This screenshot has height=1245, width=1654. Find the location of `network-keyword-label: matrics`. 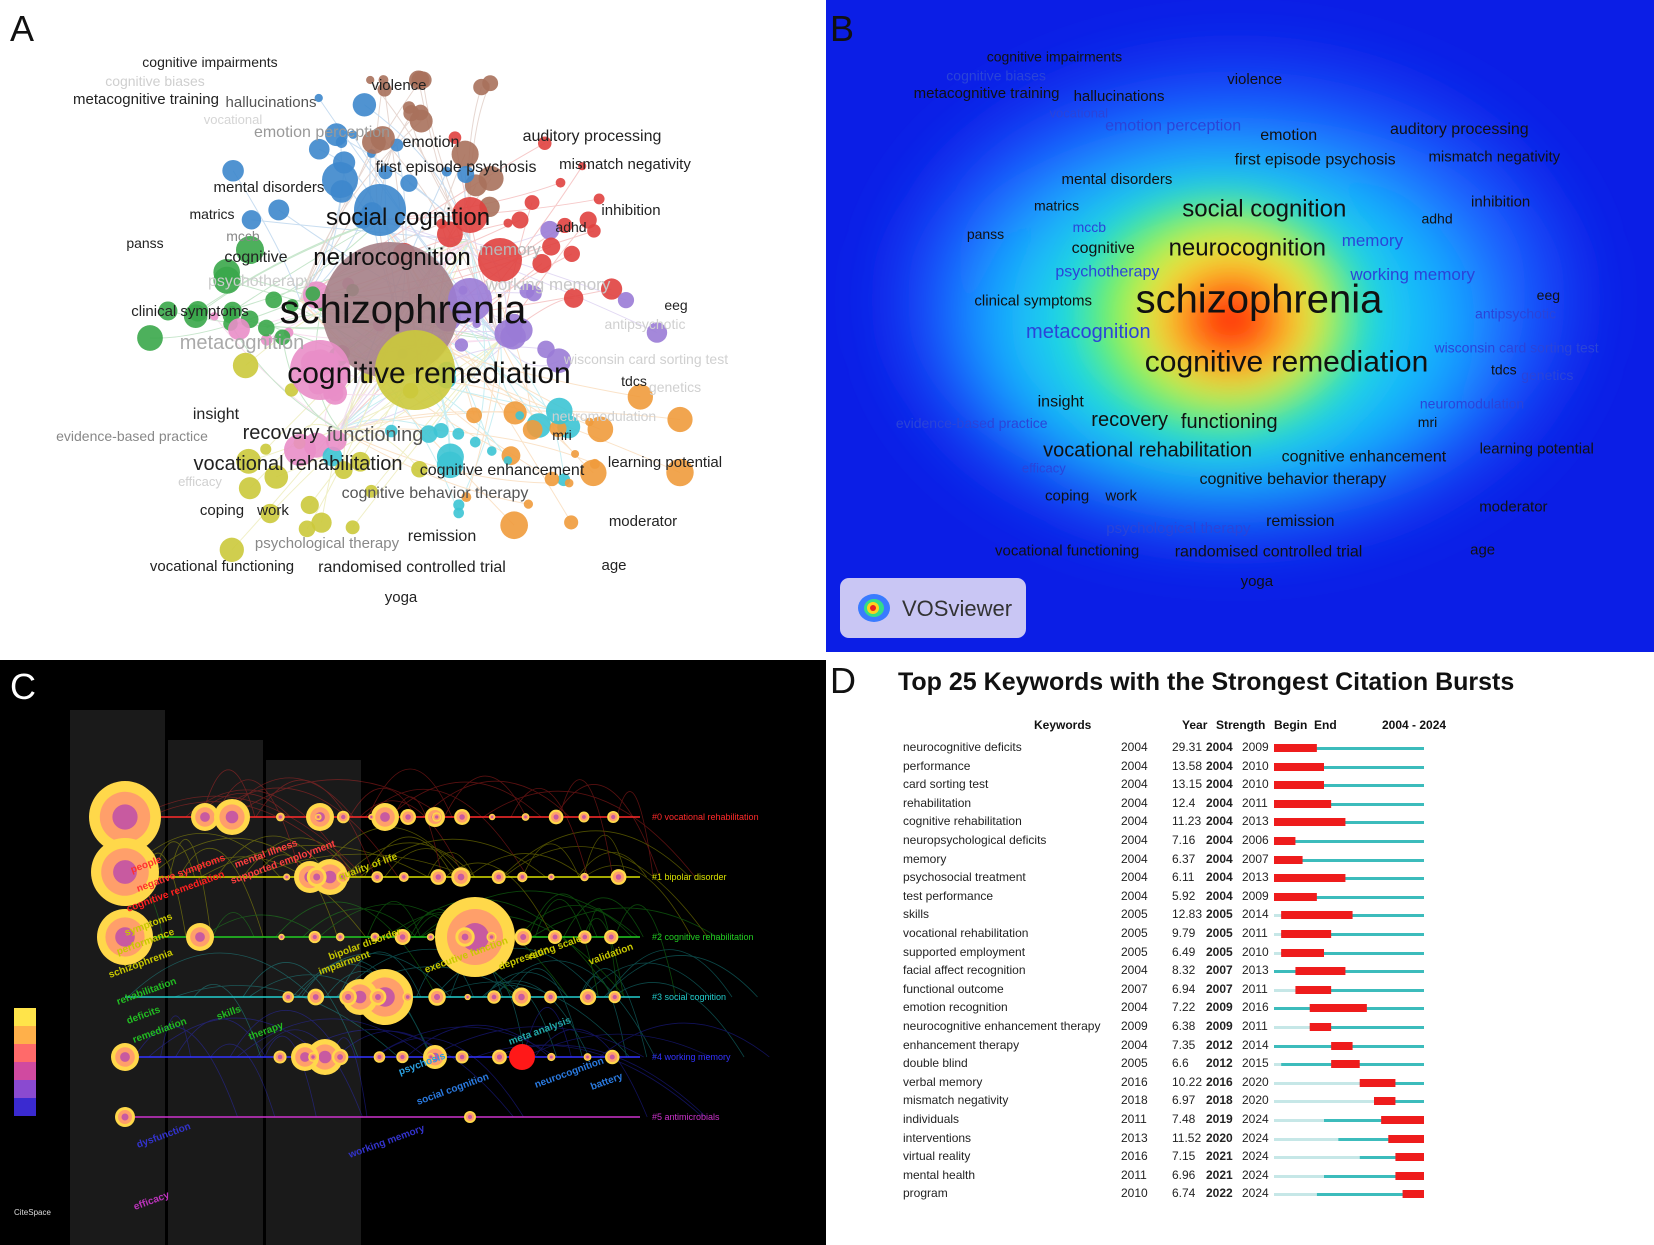

network-keyword-label: matrics is located at coordinates (211, 214).